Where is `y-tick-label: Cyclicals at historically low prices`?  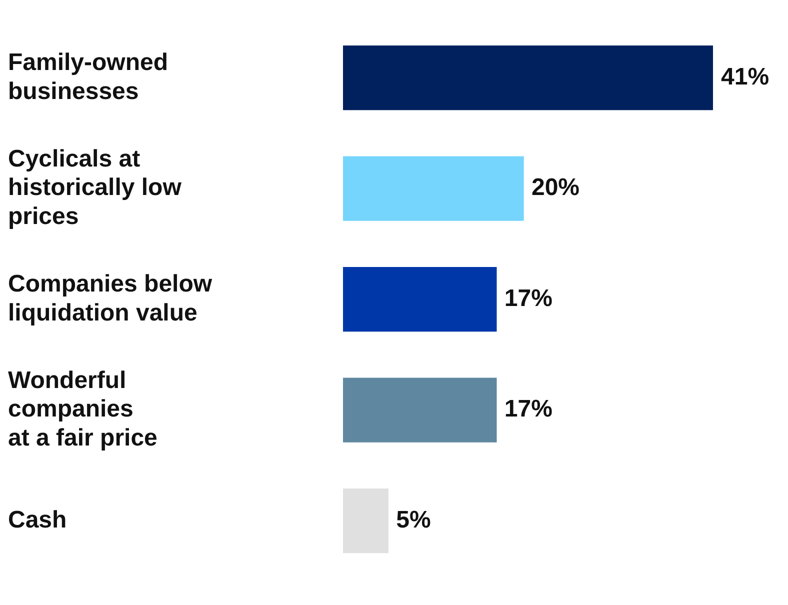
y-tick-label: Cyclicals at historically low prices is located at coordinates (95, 187).